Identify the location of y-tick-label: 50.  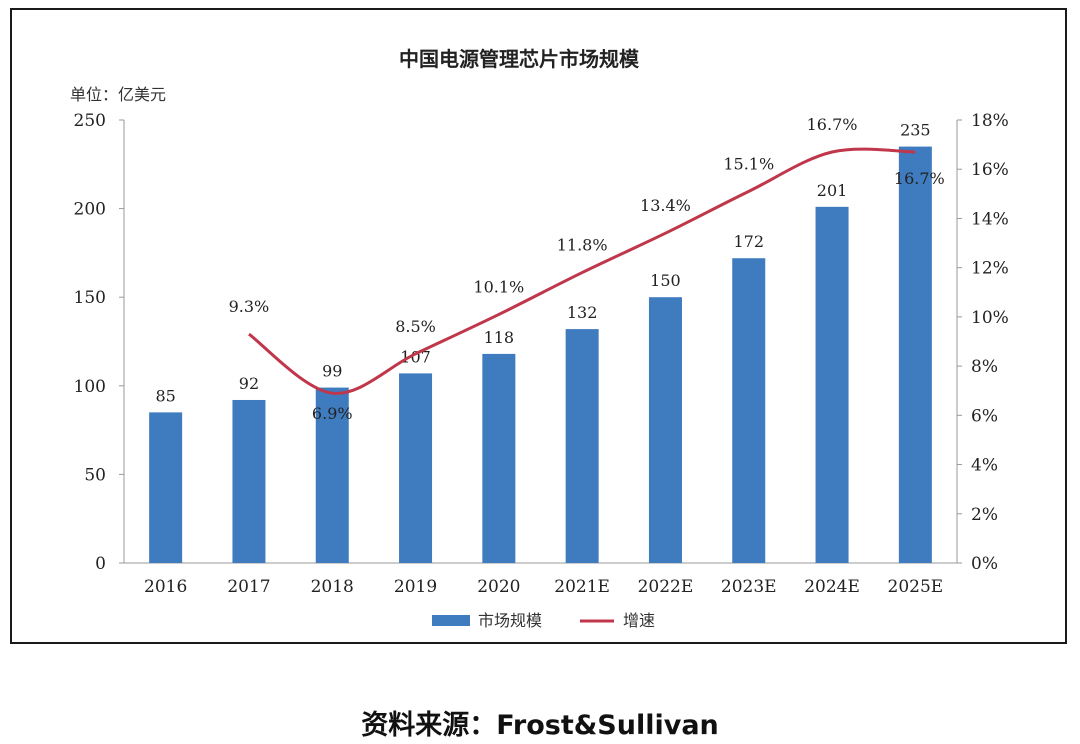
(95, 475).